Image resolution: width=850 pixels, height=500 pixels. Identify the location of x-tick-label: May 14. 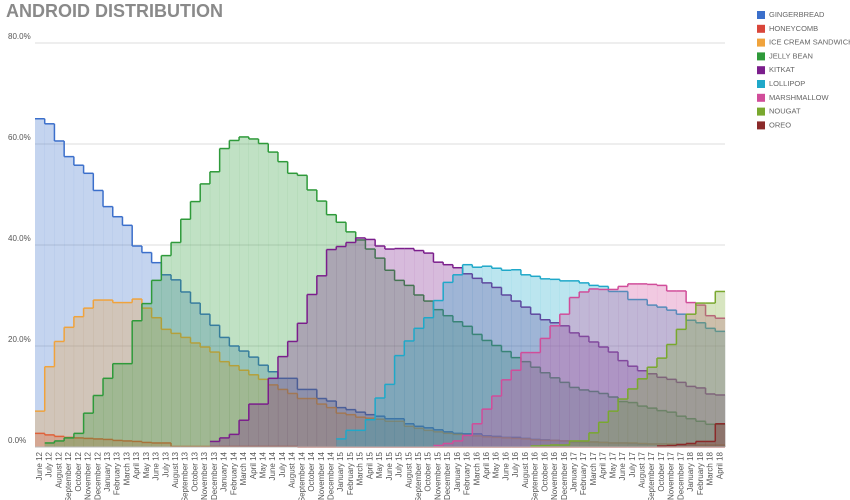
(262, 464).